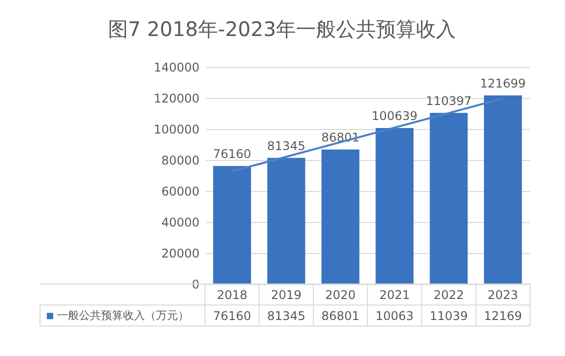 This screenshot has height=356, width=565. Describe the element at coordinates (395, 116) in the screenshot. I see `data-label: 100639` at that location.